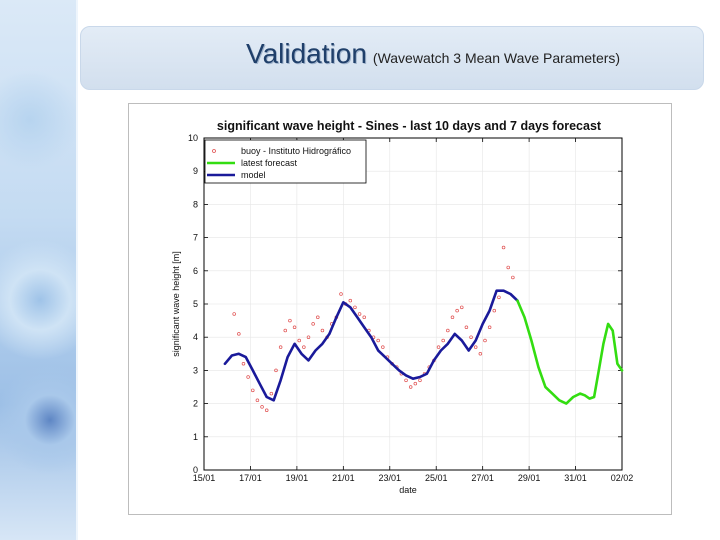 The width and height of the screenshot is (720, 540). I want to click on x-tick-label: 29/01, so click(529, 478).